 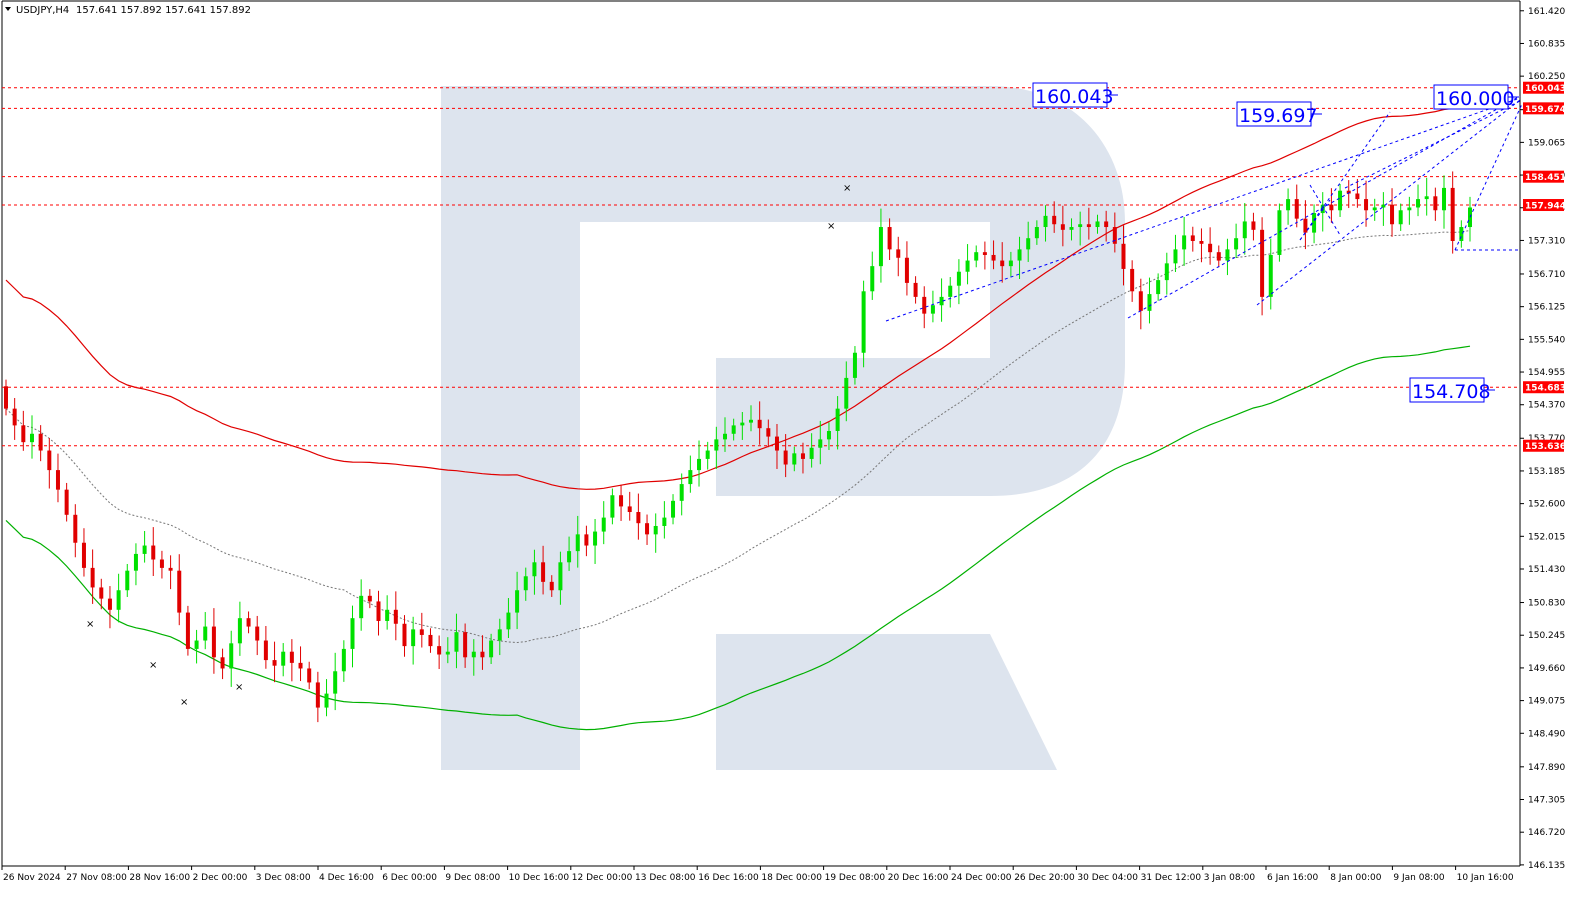 I want to click on x-tick-label: 6 Dec 00:00, so click(x=409, y=878).